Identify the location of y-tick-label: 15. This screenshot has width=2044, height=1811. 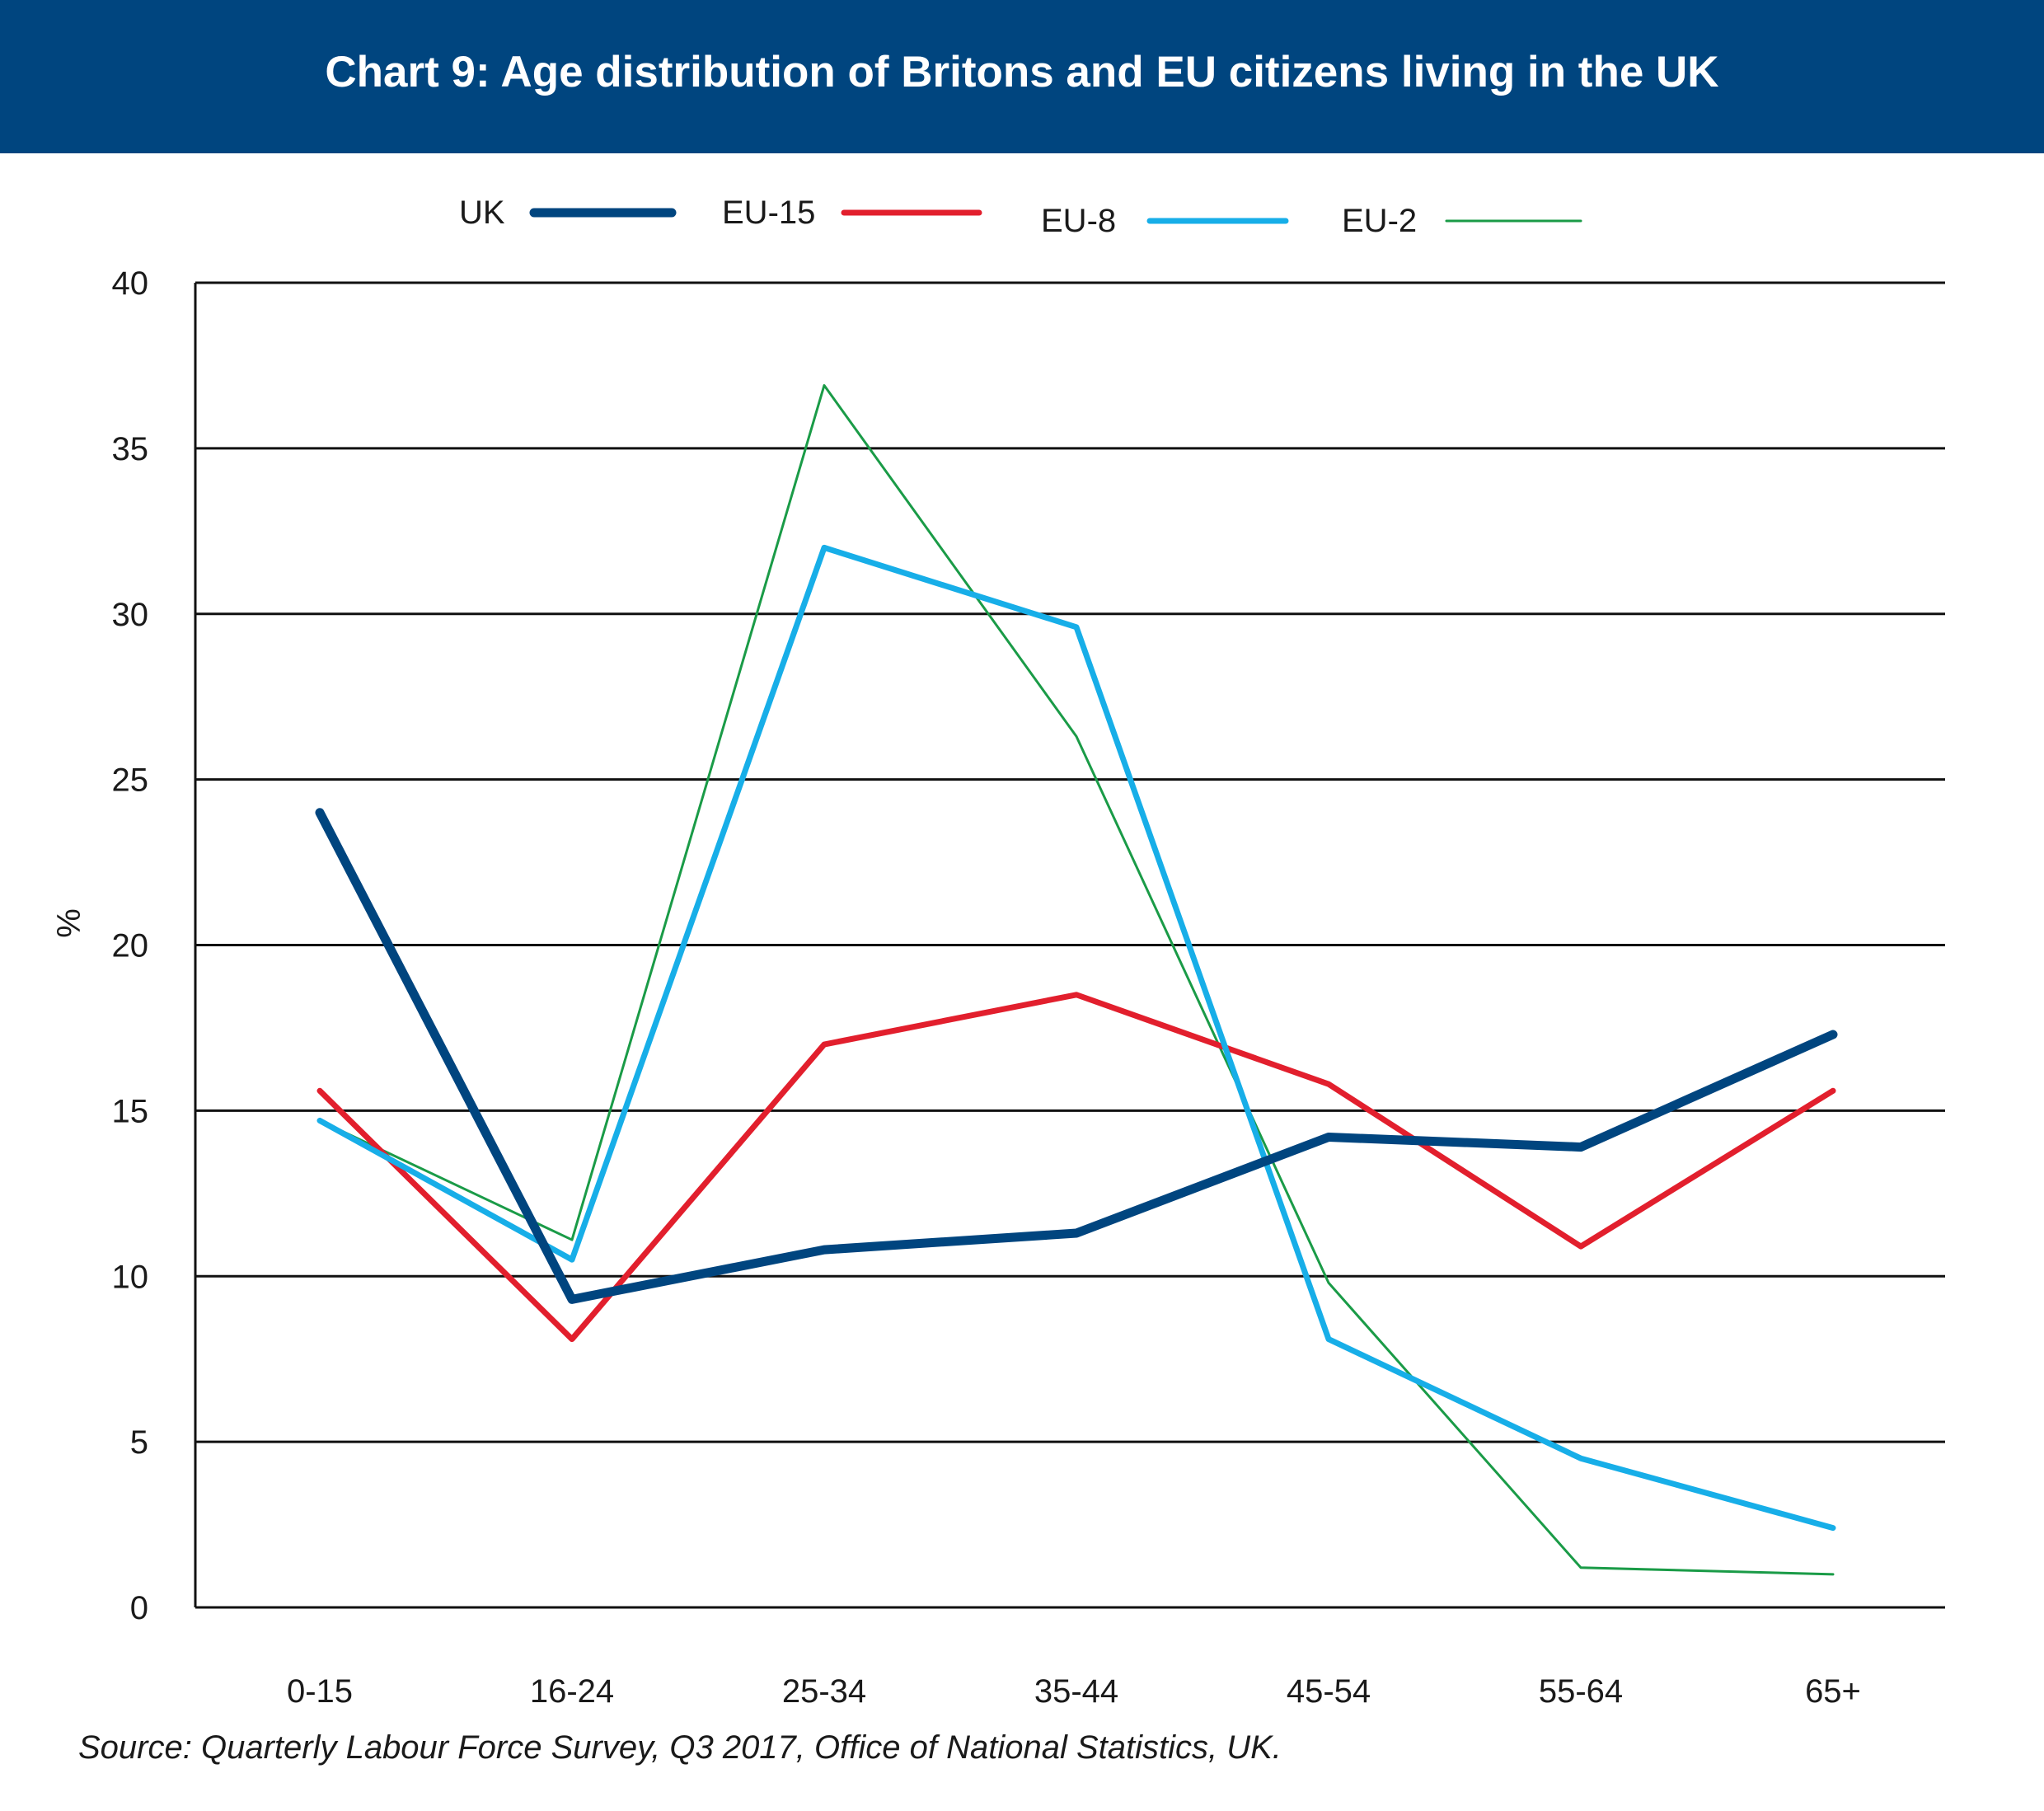
(130, 1111).